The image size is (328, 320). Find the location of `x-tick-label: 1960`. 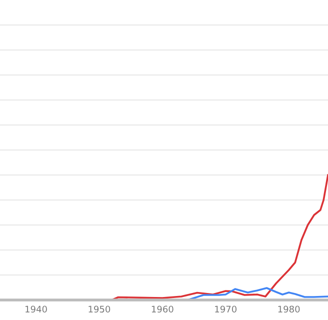

x-tick-label: 1960 is located at coordinates (163, 309).